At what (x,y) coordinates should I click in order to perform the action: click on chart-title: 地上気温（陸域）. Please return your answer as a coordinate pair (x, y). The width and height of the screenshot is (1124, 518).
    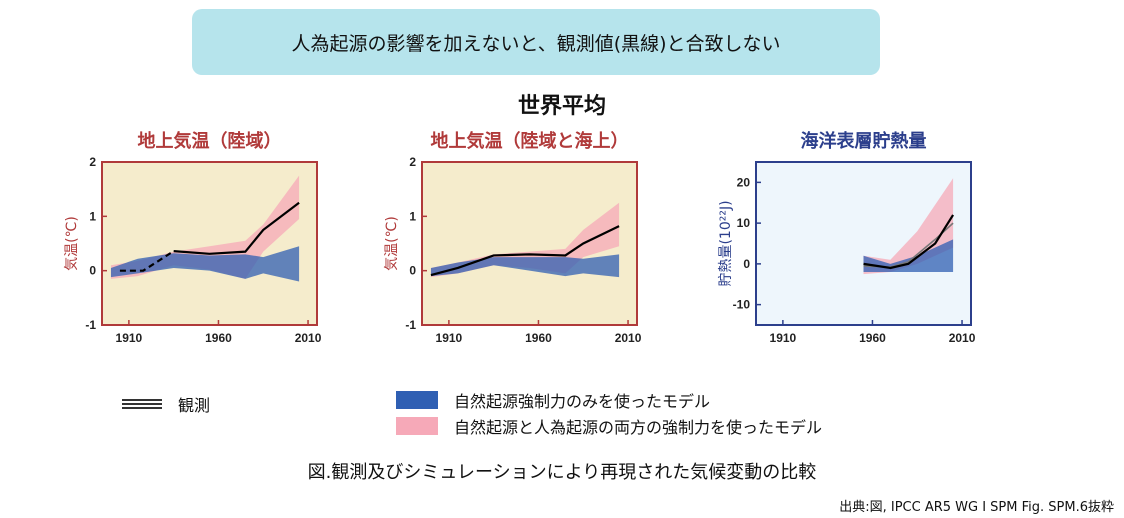
    Looking at the image, I should click on (210, 141).